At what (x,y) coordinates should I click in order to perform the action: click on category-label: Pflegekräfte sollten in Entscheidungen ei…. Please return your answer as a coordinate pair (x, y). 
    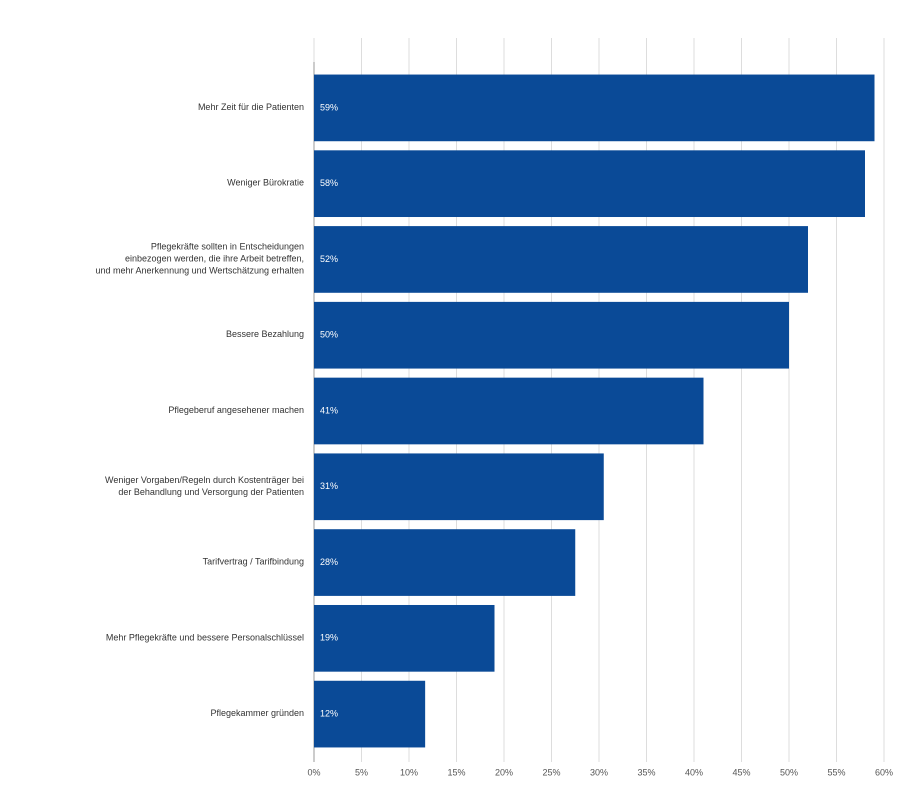
    Looking at the image, I should click on (200, 259).